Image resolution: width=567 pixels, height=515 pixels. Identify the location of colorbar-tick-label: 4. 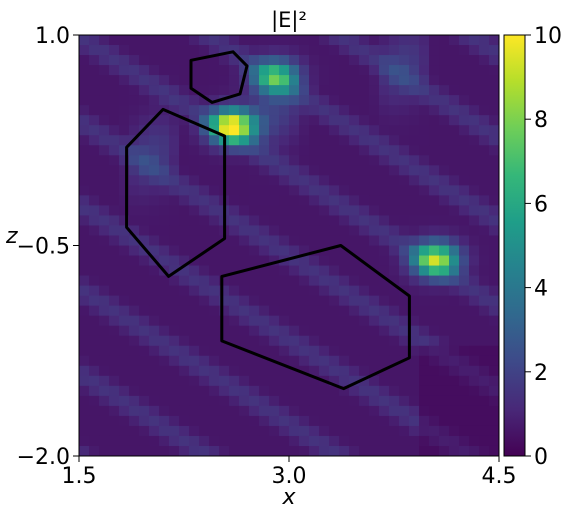
(541, 289).